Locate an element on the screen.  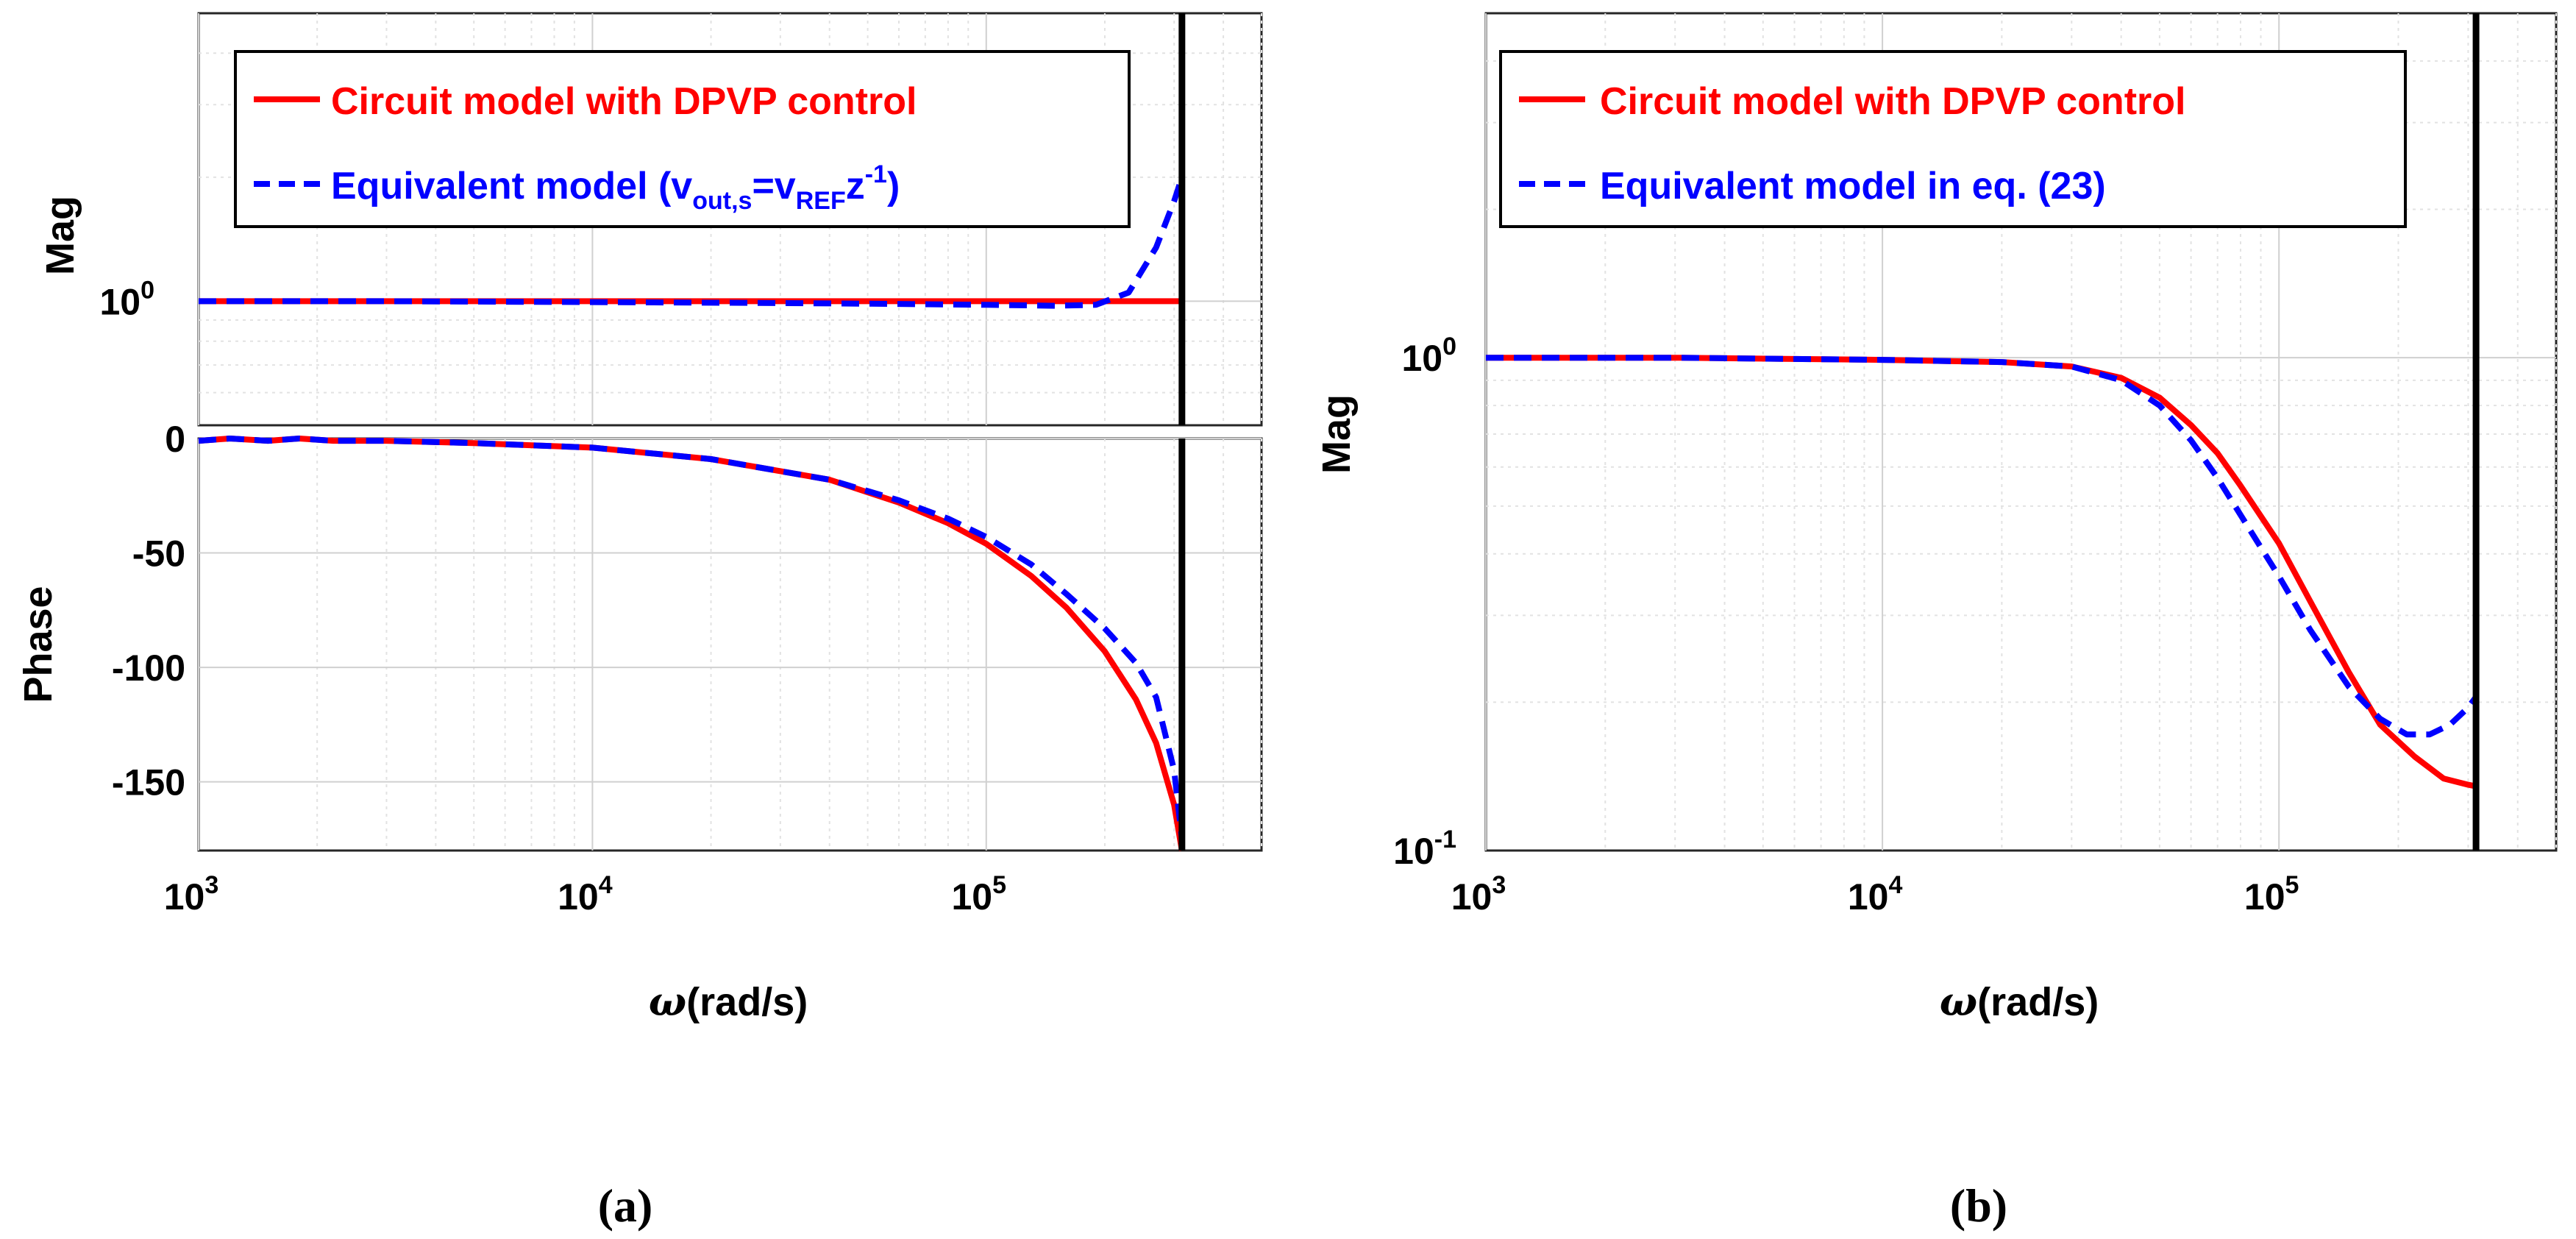
chart-b-xtick-label: 10⁵ is located at coordinates (2271, 894).